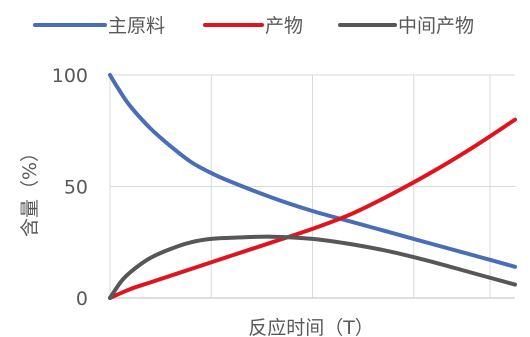 This screenshot has width=530, height=337. Describe the element at coordinates (311, 327) in the screenshot. I see `x-axis-title: 反应时间（T）` at that location.